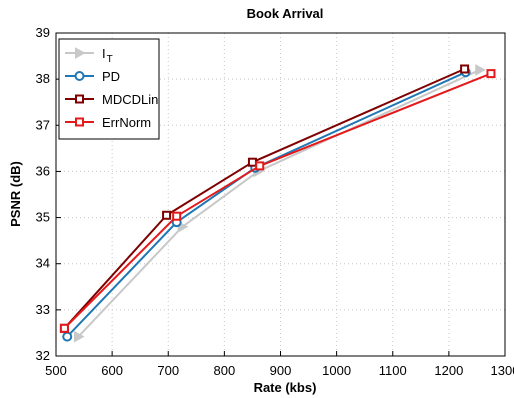  Describe the element at coordinates (43, 217) in the screenshot. I see `y-tick-label-3: 35` at that location.